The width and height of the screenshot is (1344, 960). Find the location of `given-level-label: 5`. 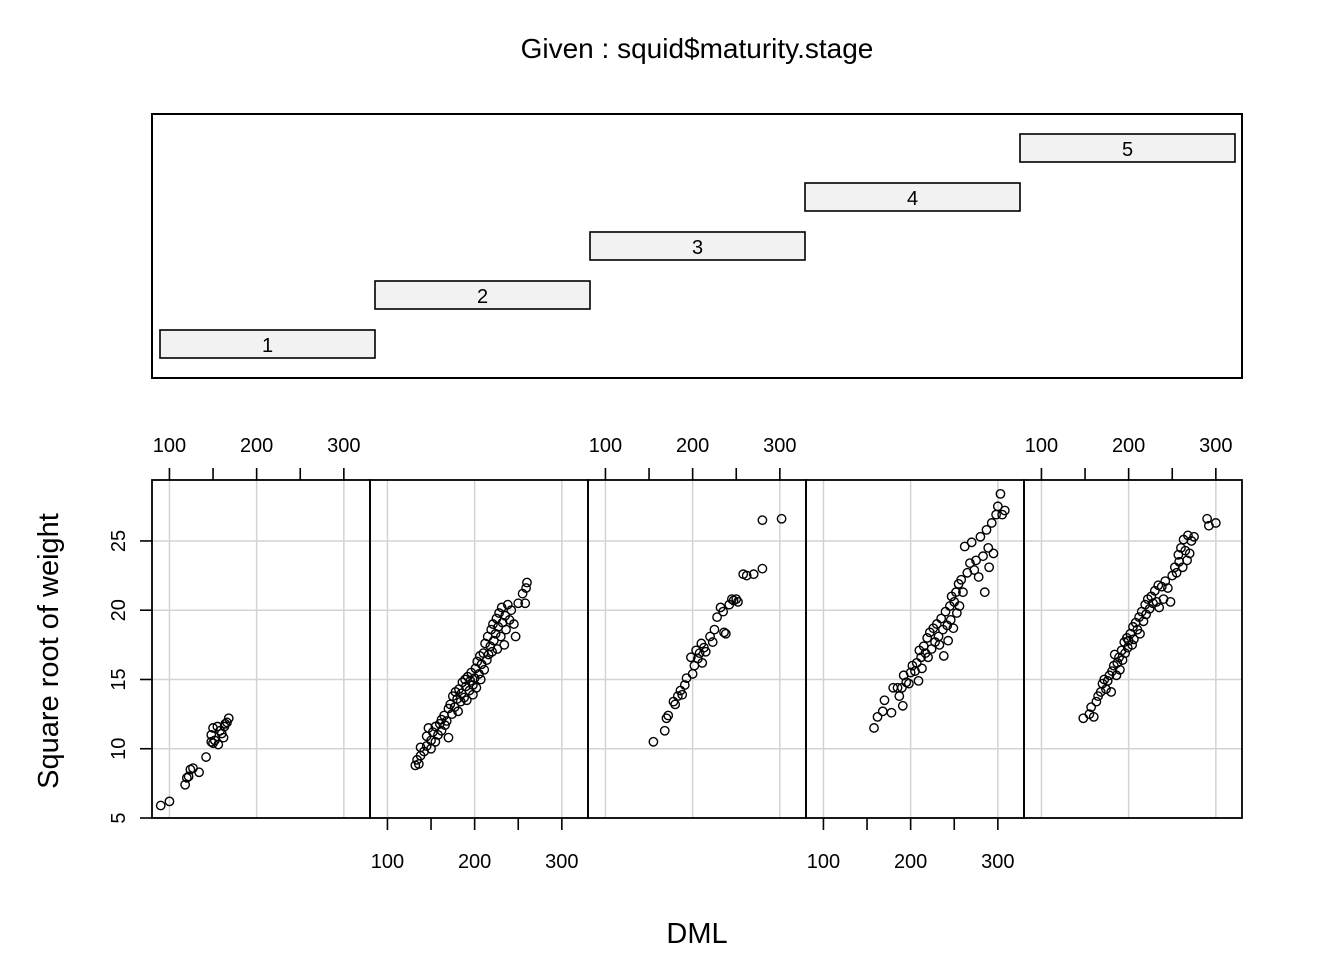

given-level-label: 5 is located at coordinates (1127, 150).